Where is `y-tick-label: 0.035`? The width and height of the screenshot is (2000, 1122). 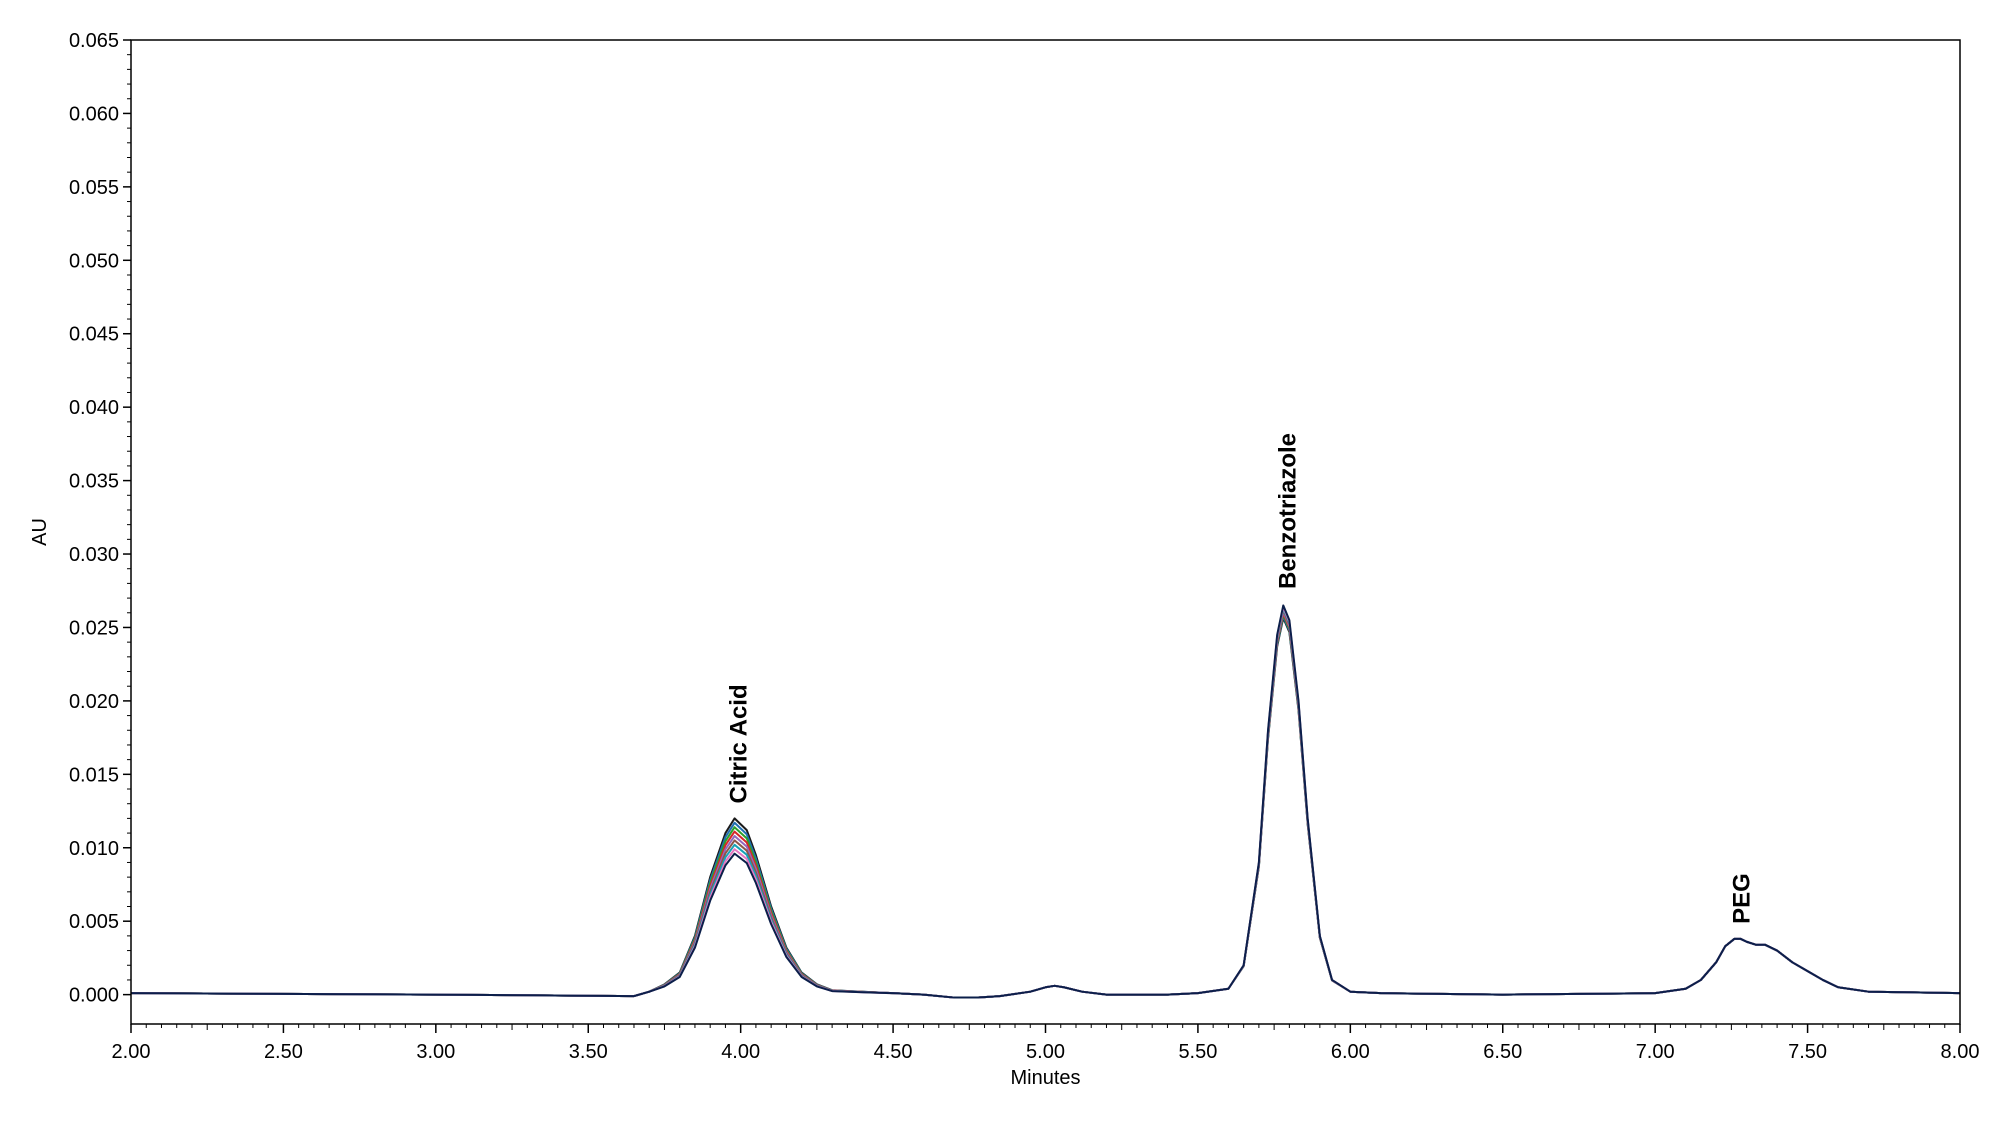
y-tick-label: 0.035 is located at coordinates (94, 482).